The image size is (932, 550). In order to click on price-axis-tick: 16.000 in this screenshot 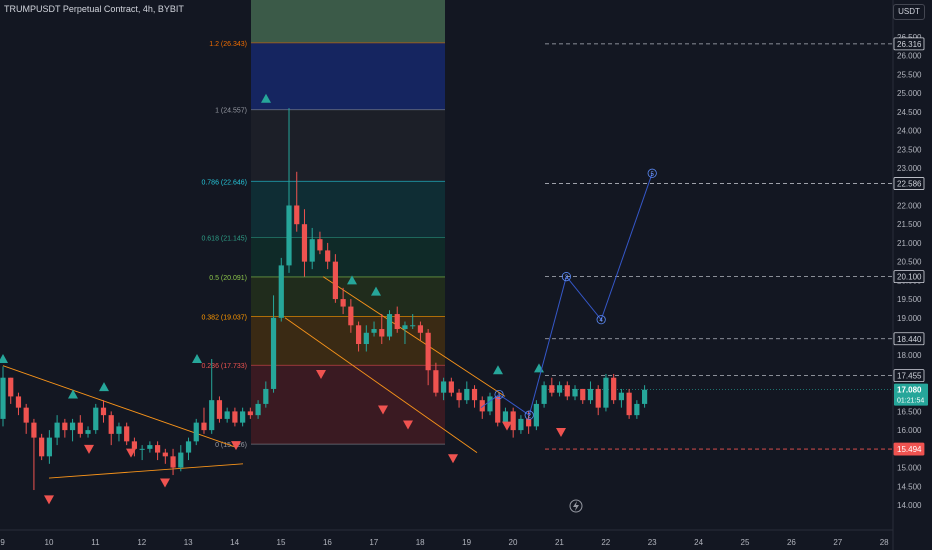, I will do `click(909, 430)`.